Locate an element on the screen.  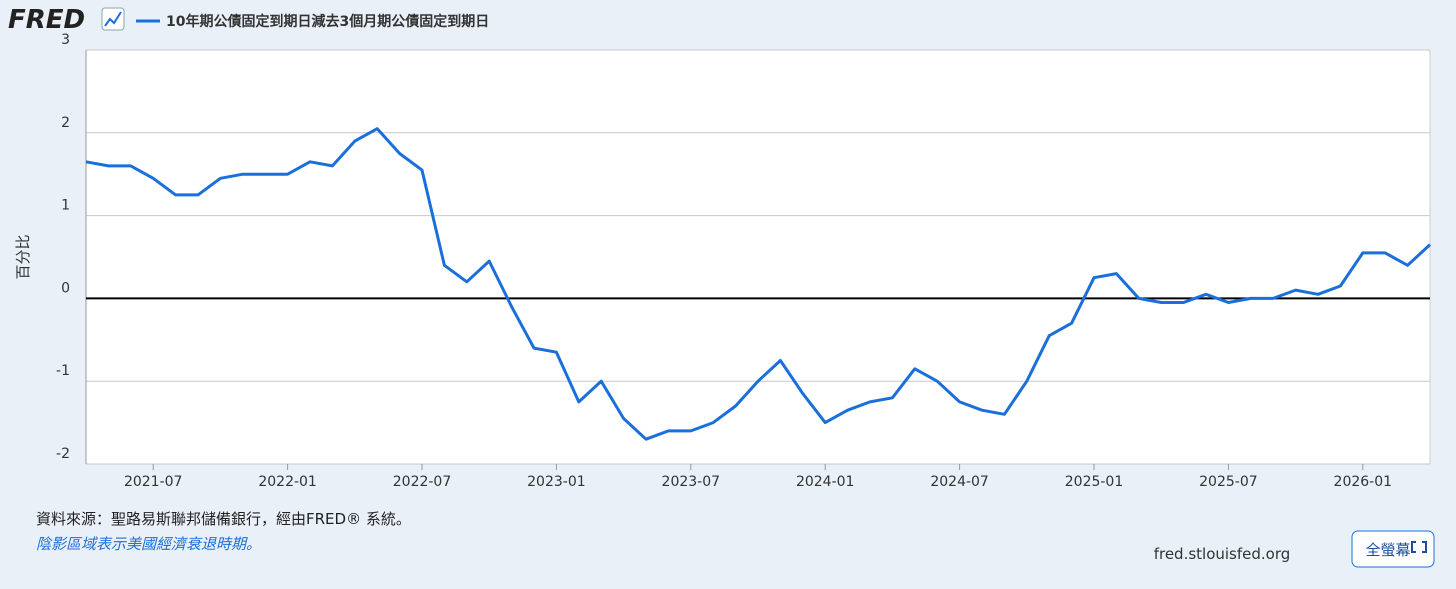
source: 資料來源：聖路易斯聯邦儲備銀行，經由FRED® 系統。 is located at coordinates (223, 519).